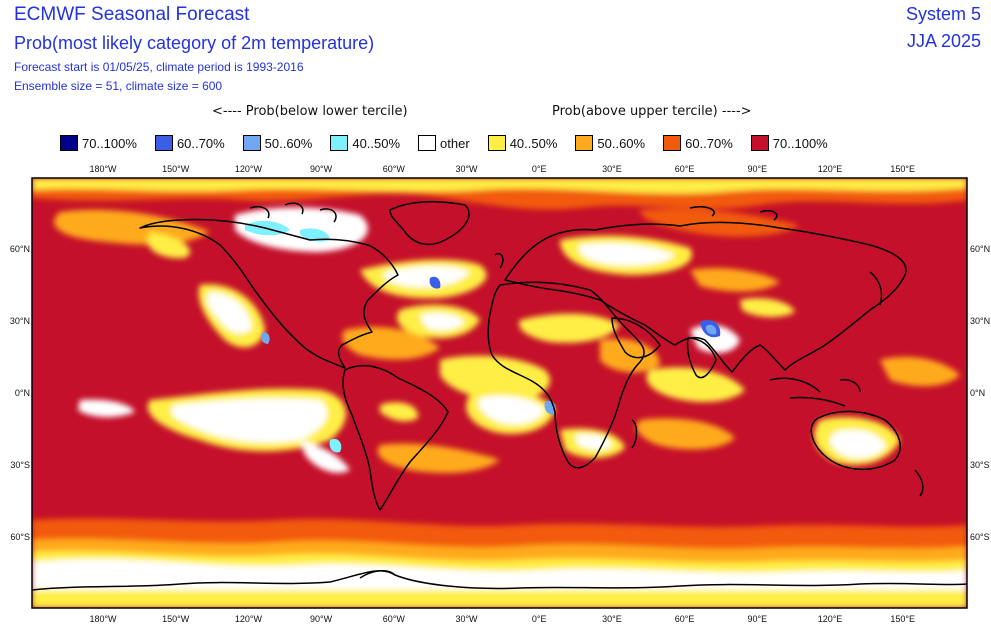  Describe the element at coordinates (310, 111) in the screenshot. I see `below-tercile-label: <---- Prob(below lower tercile)` at that location.